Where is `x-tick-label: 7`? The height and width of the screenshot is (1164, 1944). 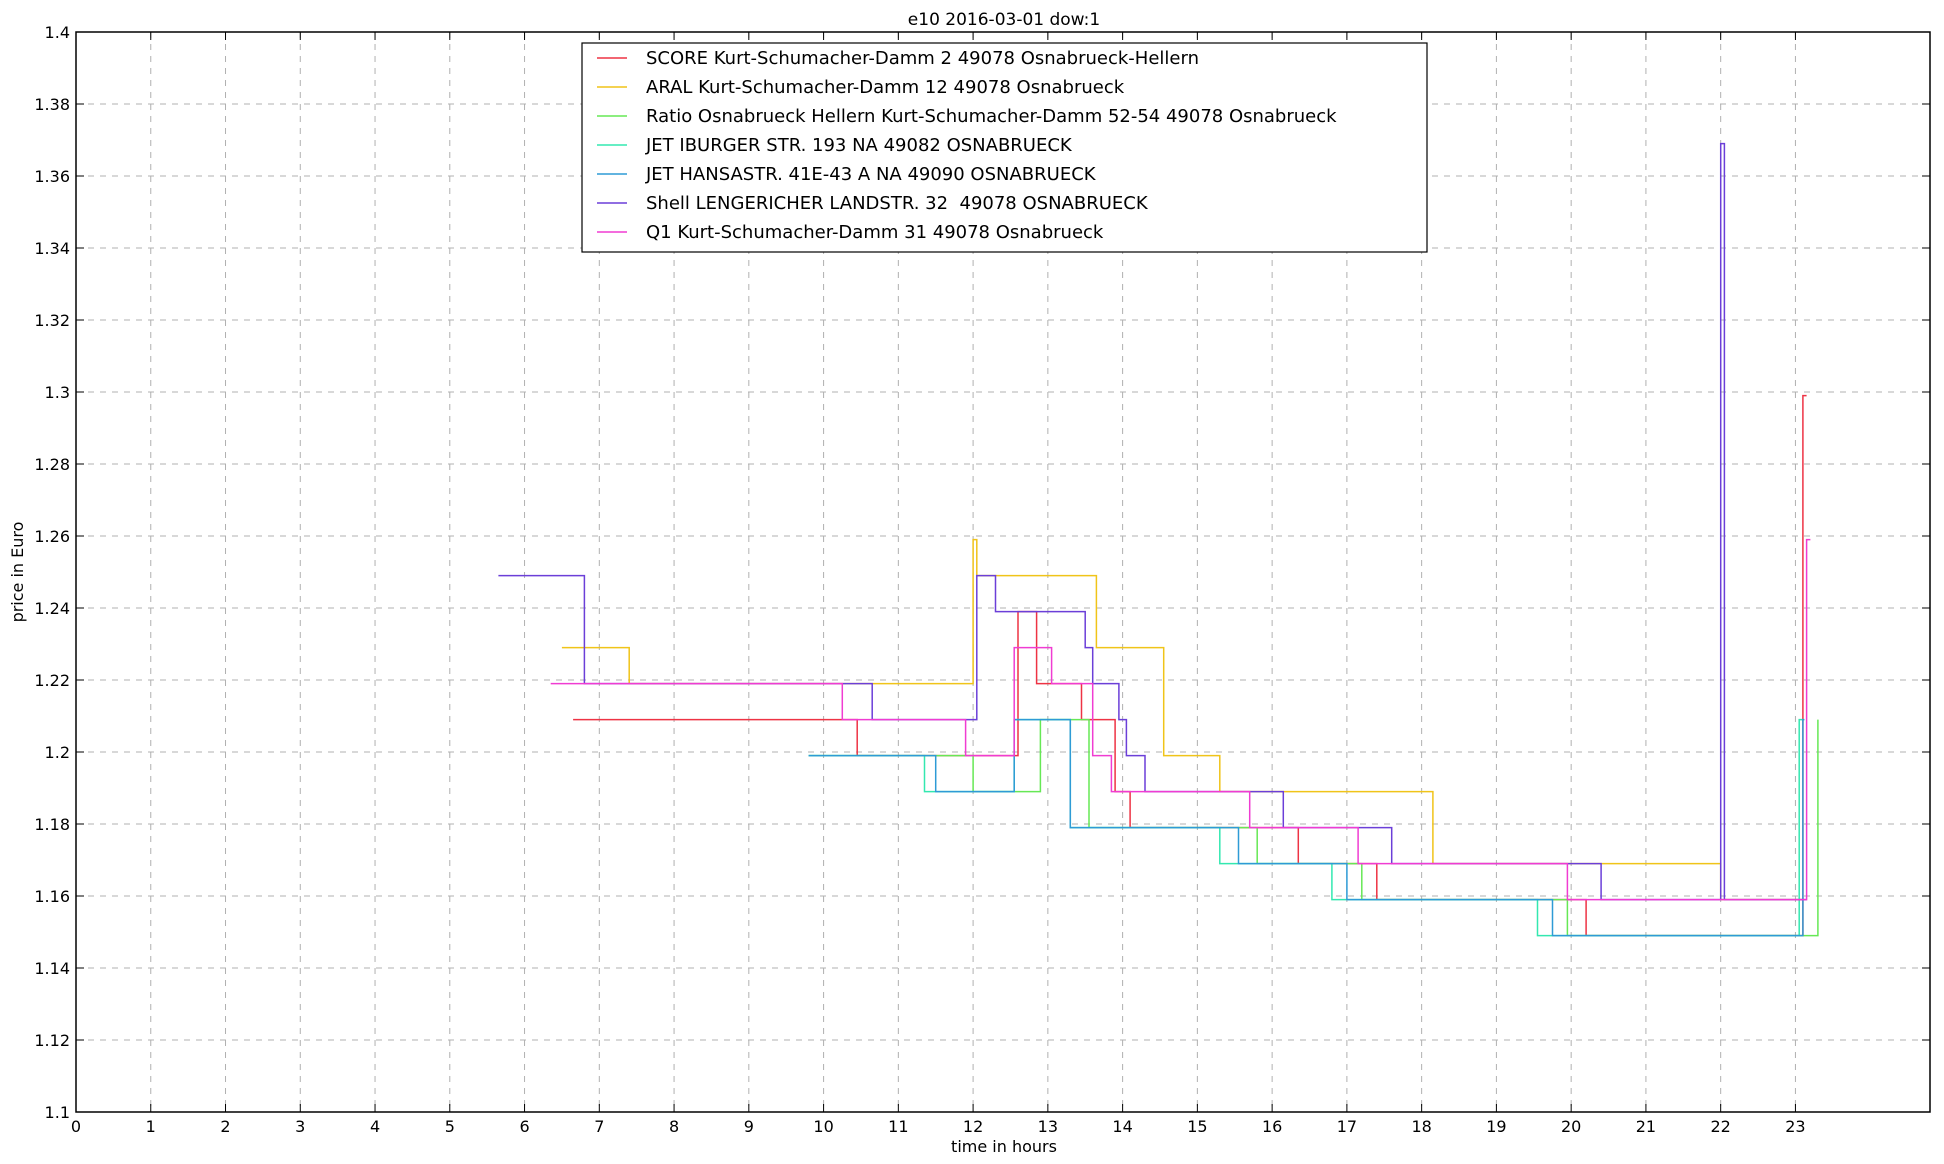
x-tick-label: 7 is located at coordinates (599, 1126).